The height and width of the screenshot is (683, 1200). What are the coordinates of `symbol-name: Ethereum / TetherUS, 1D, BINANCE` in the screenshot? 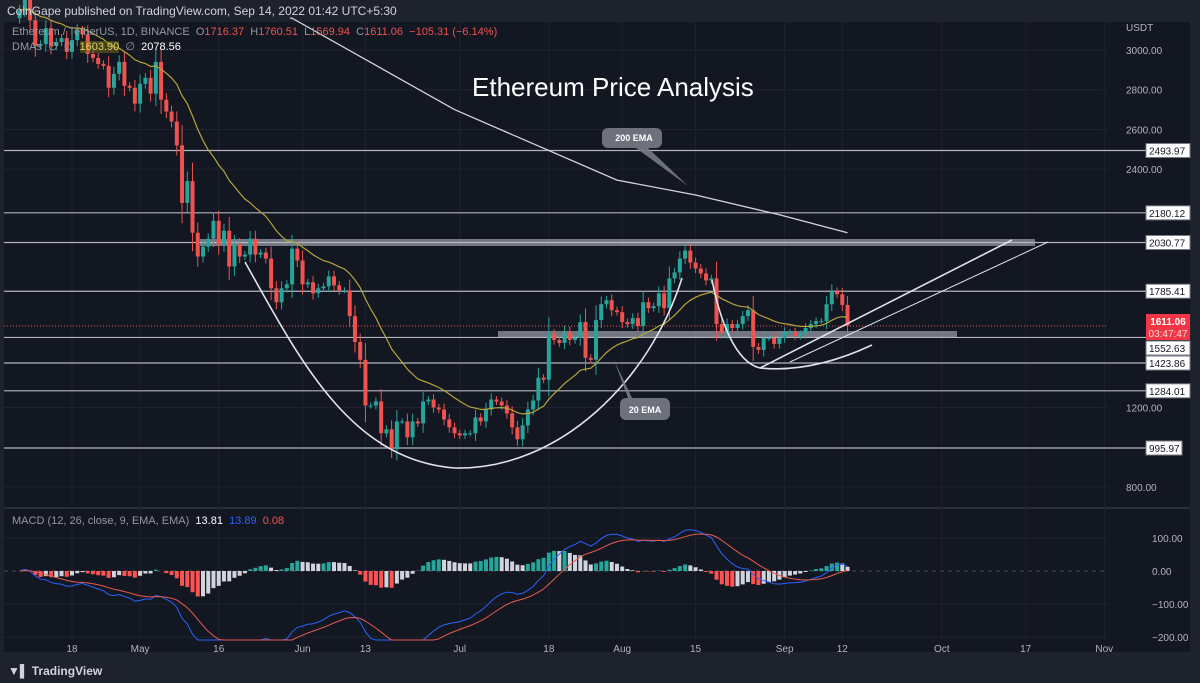 It's located at (101, 32).